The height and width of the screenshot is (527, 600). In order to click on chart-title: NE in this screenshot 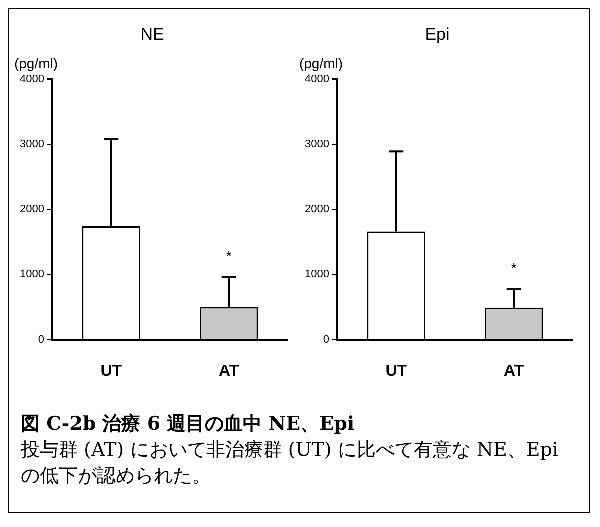, I will do `click(152, 34)`.